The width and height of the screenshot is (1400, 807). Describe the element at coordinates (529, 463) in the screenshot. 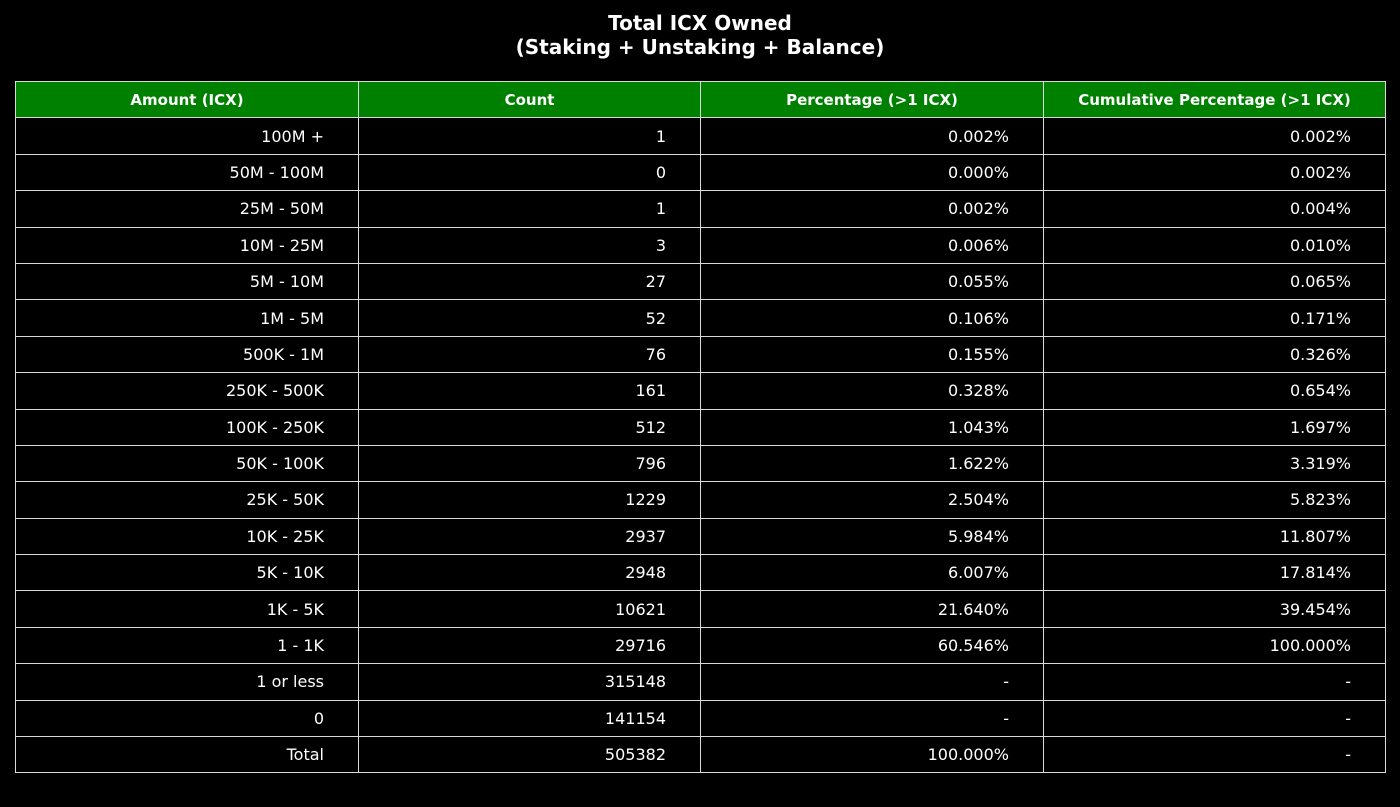

I see `table-cell: 796` at that location.